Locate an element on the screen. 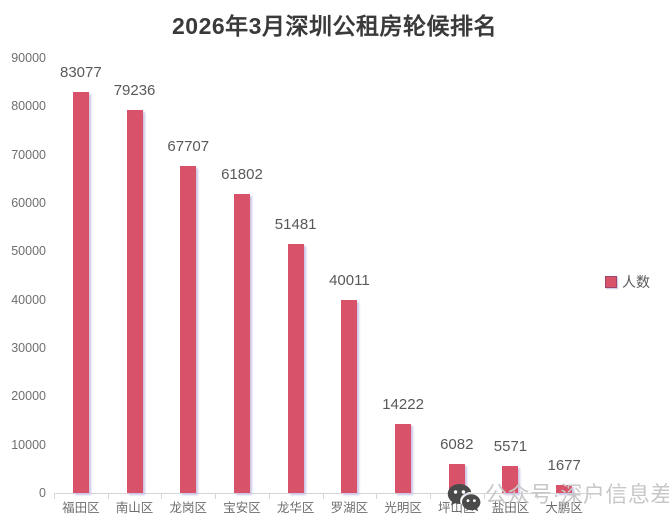 The height and width of the screenshot is (530, 669). y-axis-label: 40000 is located at coordinates (28, 299).